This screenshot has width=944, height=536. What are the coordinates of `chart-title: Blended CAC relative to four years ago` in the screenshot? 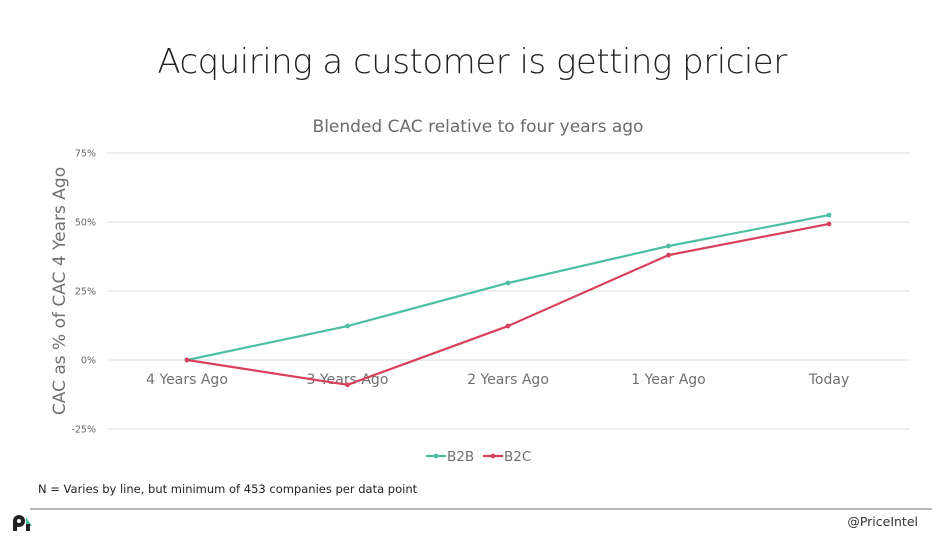 It's located at (478, 127).